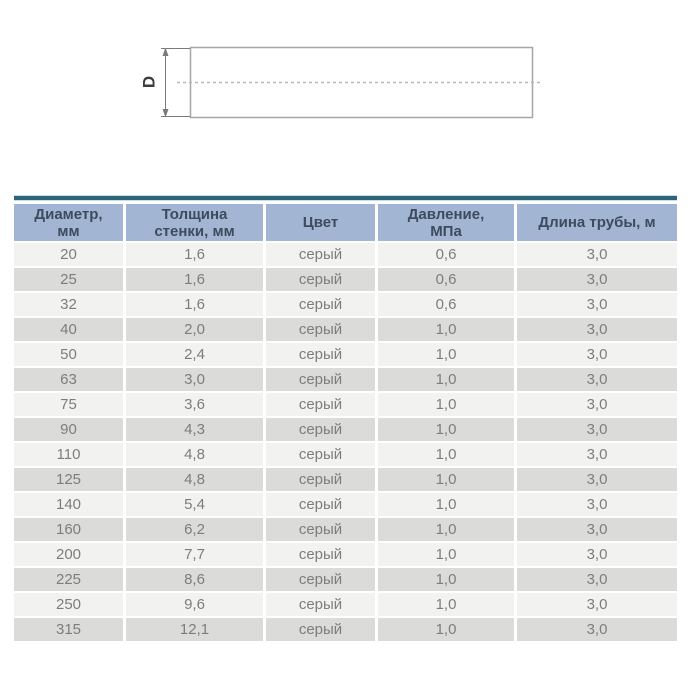 The width and height of the screenshot is (700, 700). I want to click on table-cell: 2,0, so click(194, 329).